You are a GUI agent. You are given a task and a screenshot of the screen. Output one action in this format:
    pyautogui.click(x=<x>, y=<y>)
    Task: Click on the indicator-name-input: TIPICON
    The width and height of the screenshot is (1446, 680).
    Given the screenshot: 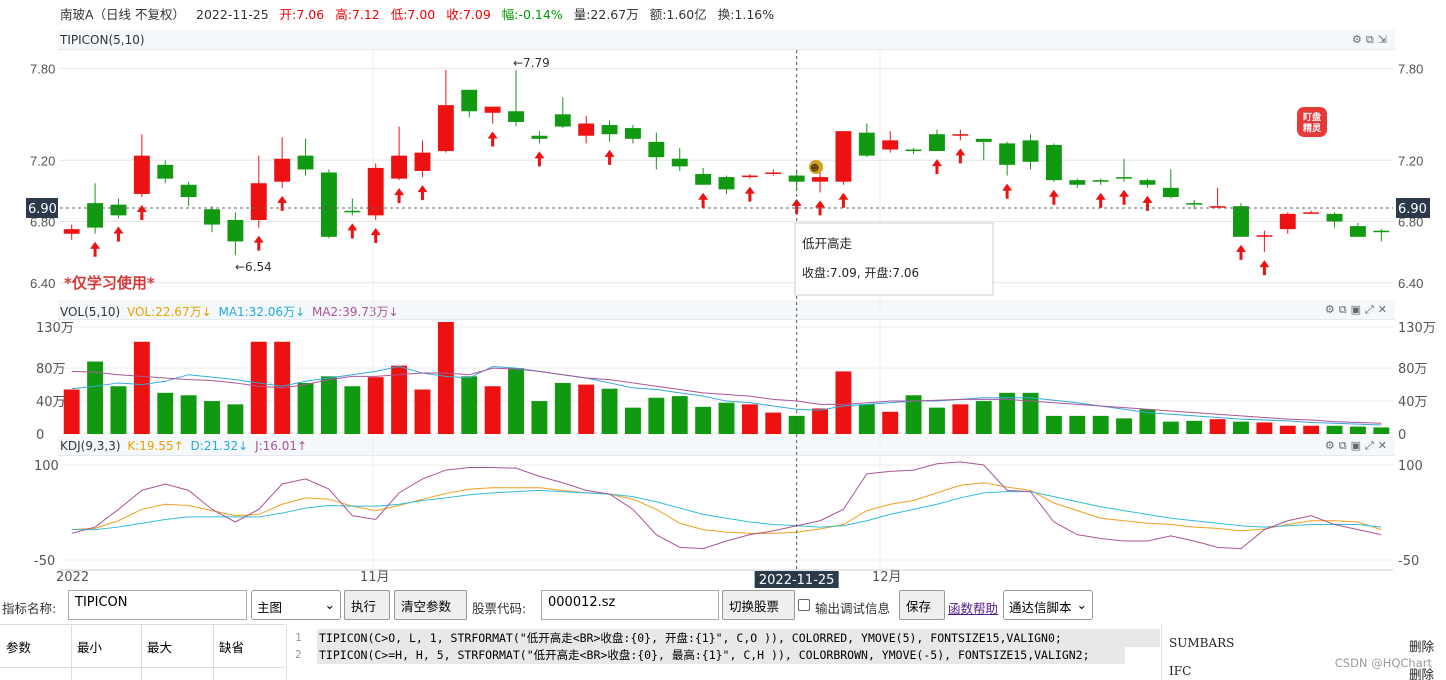 What is the action you would take?
    pyautogui.click(x=157, y=605)
    